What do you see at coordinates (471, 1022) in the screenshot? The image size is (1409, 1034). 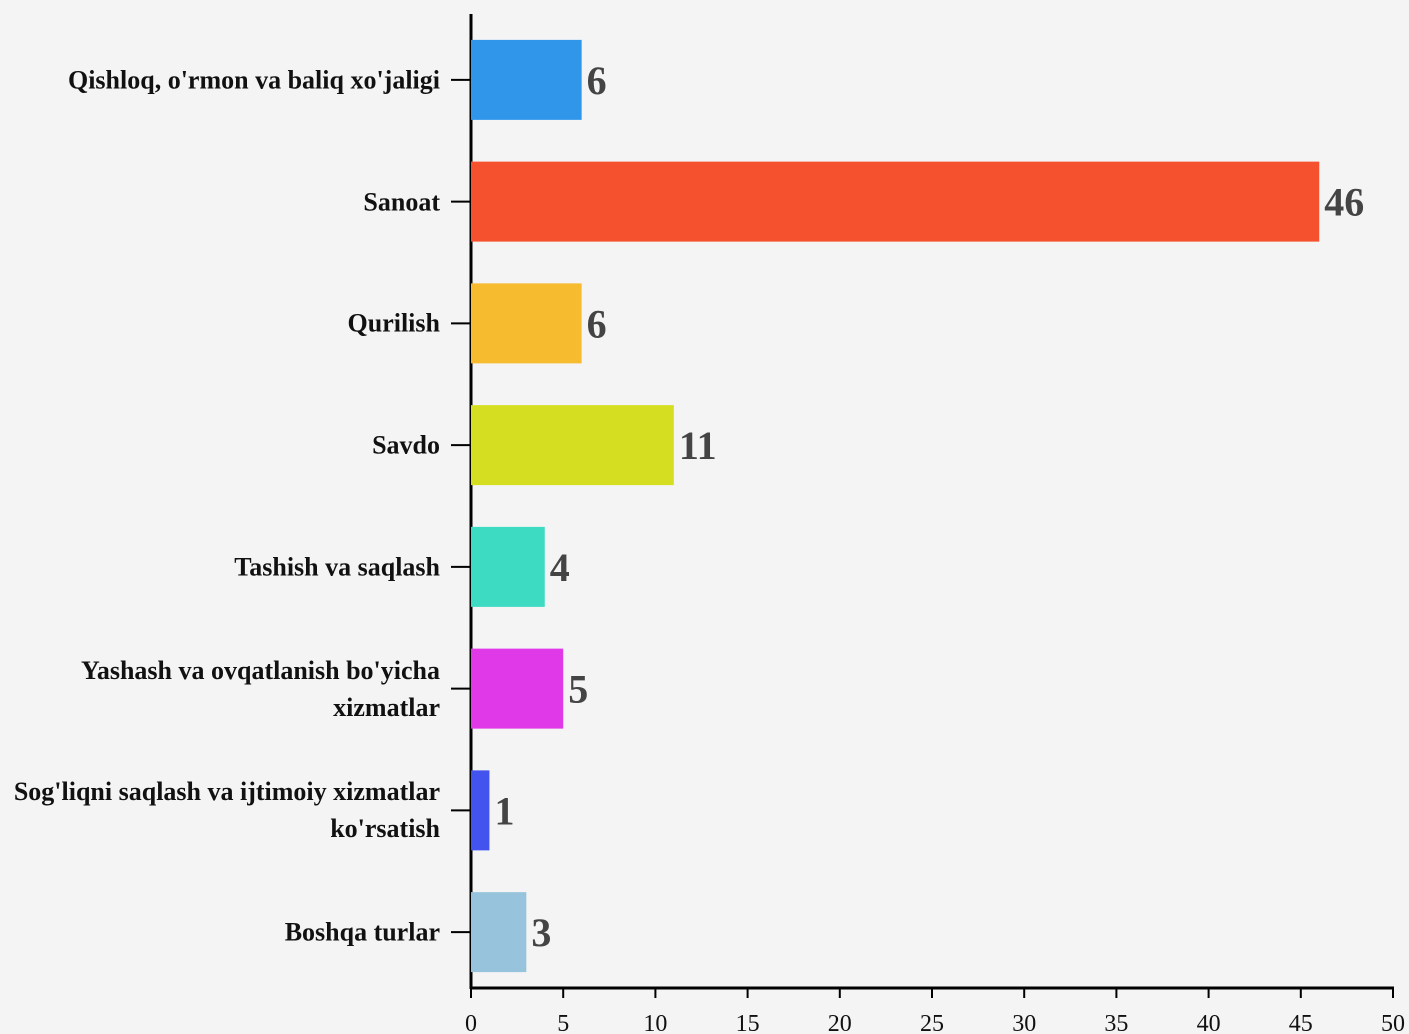 I see `x-tick-label: 0` at bounding box center [471, 1022].